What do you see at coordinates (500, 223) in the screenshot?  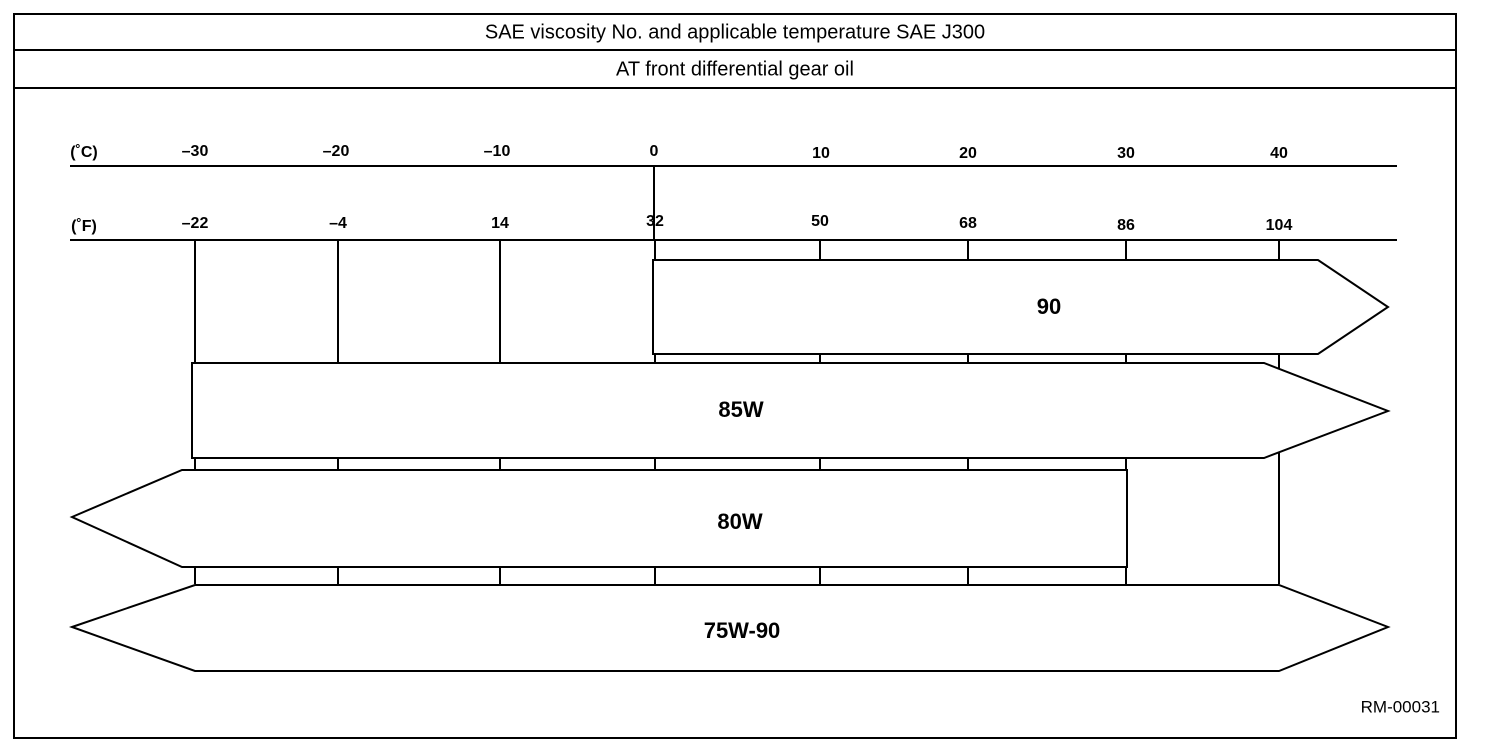 I see `fahrenheit-tick-label: 14` at bounding box center [500, 223].